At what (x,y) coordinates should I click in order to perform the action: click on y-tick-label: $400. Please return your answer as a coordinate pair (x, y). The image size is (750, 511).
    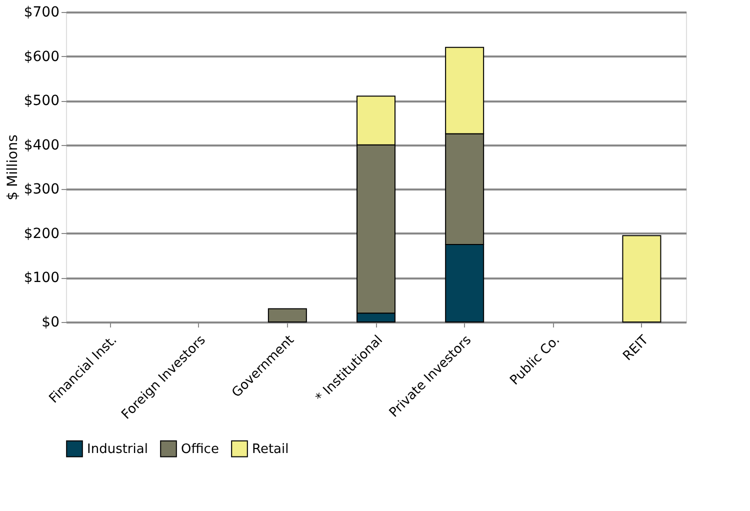
    Looking at the image, I should click on (42, 145).